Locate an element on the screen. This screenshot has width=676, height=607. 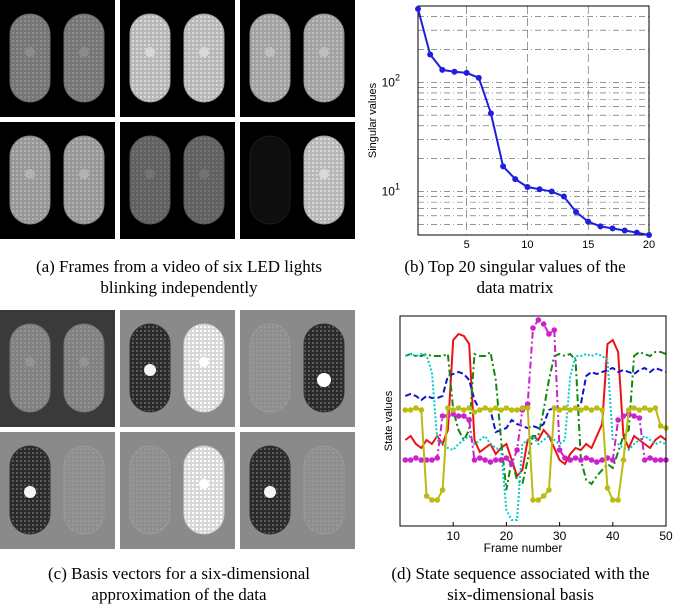
x-tick-label: 50 is located at coordinates (666, 536).